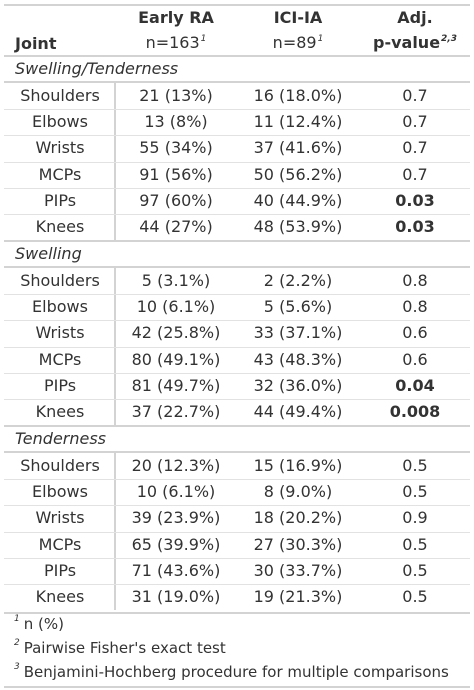 Image resolution: width=474 pixels, height=690 pixels. What do you see at coordinates (237, 227) in the screenshot?
I see `table-row: Knees 44 (27%) 48 (53.9%) 0.03` at bounding box center [237, 227].